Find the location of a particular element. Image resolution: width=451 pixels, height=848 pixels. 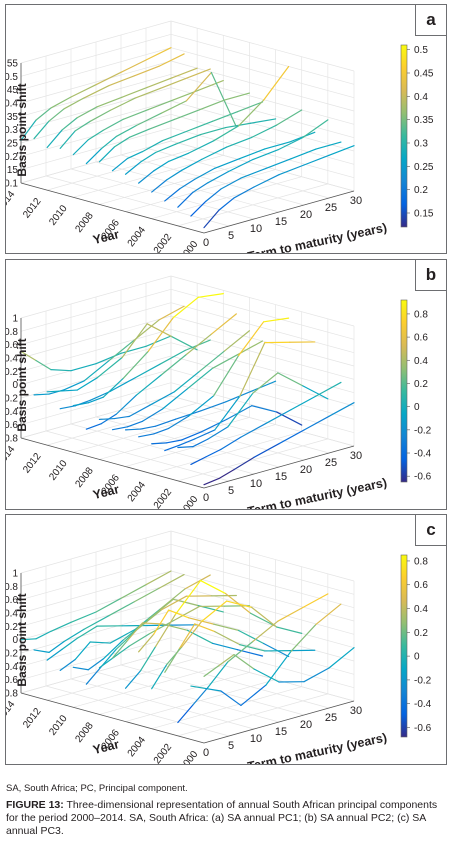

z-tick-label: 0 is located at coordinates (15, 385).